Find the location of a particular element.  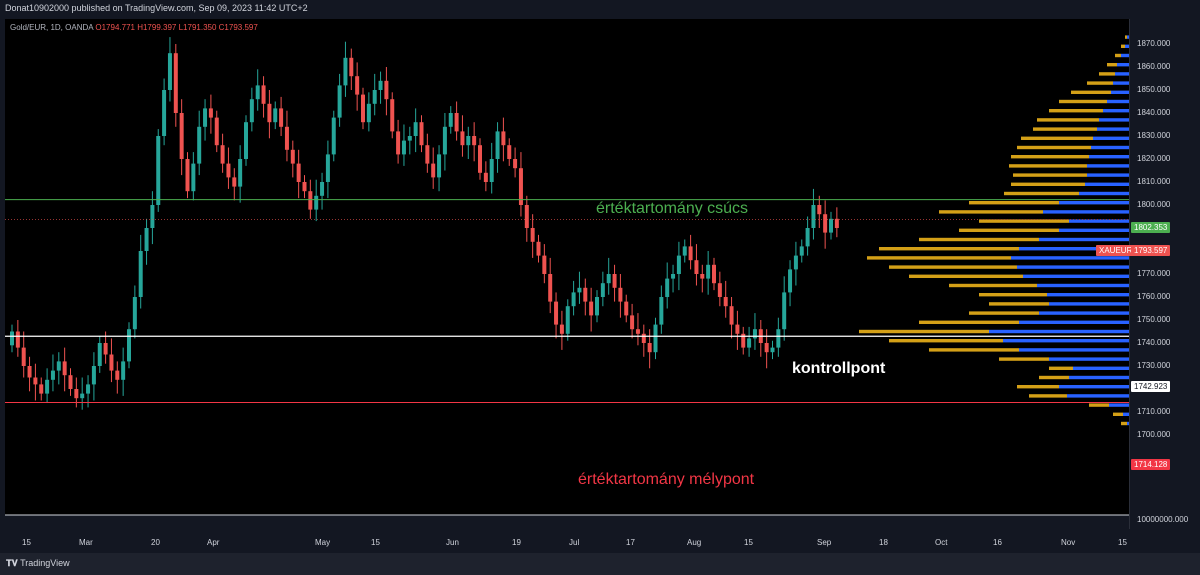

price-tick-label: 1830.000 is located at coordinates (1154, 135).